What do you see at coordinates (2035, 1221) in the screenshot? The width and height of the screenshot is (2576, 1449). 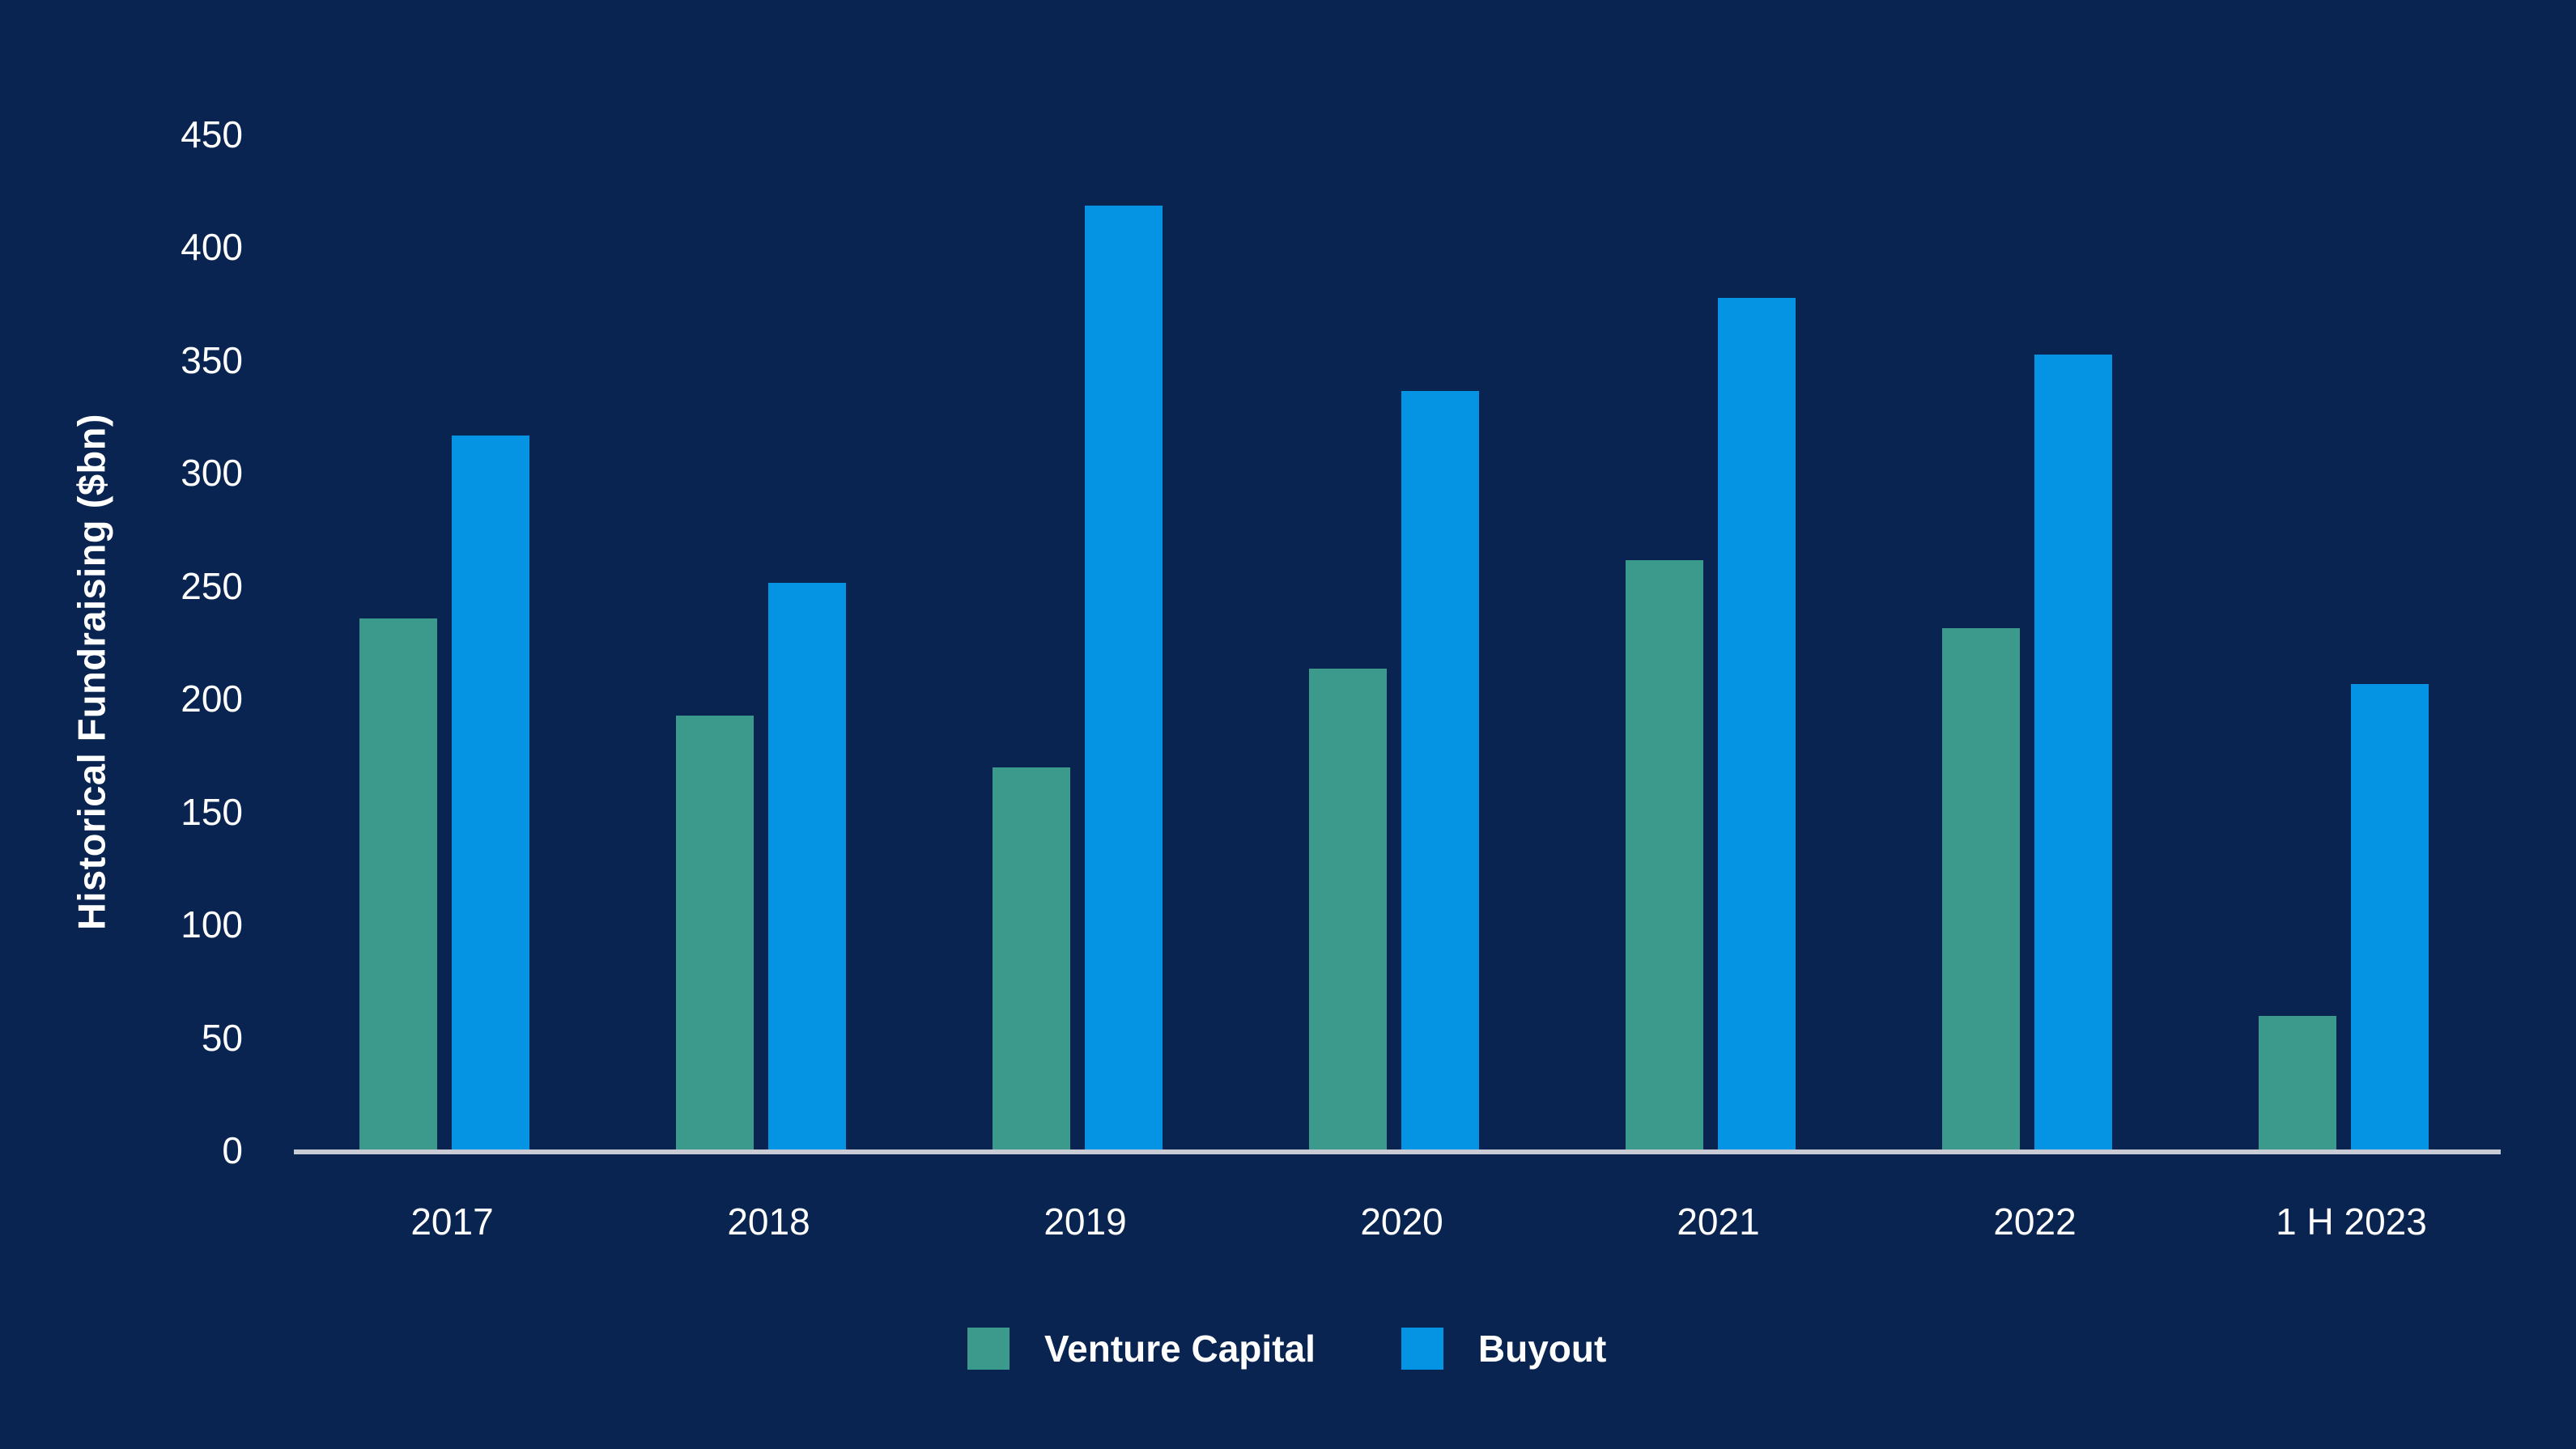 I see `x-axis-label-2022: 2022` at bounding box center [2035, 1221].